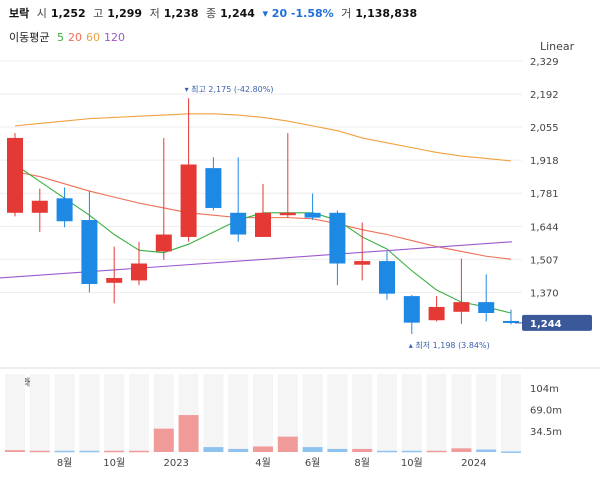  What do you see at coordinates (544, 194) in the screenshot?
I see `price-tick-label: 1,781` at bounding box center [544, 194].